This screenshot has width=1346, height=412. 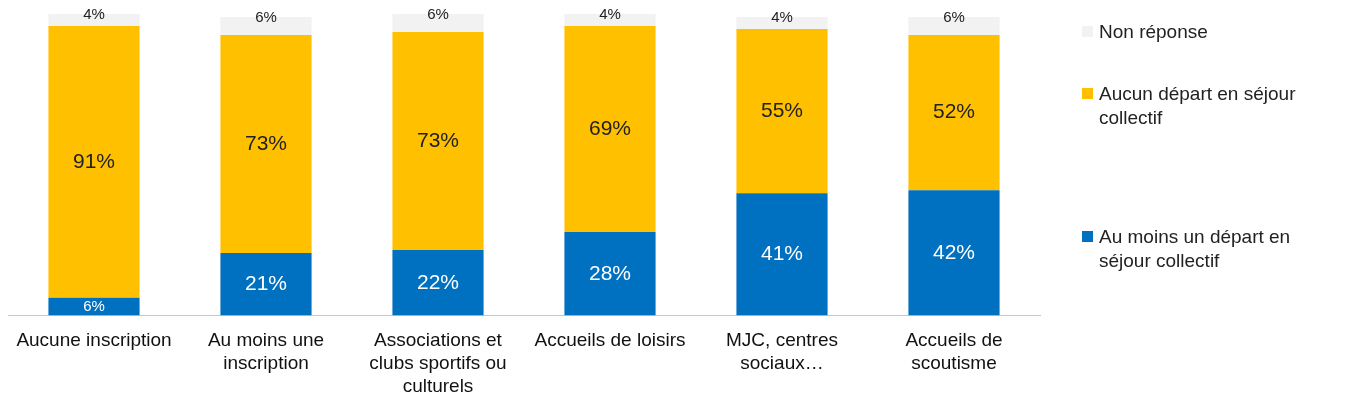 What do you see at coordinates (266, 351) in the screenshot?
I see `x-tick-label: Au moins une inscription` at bounding box center [266, 351].